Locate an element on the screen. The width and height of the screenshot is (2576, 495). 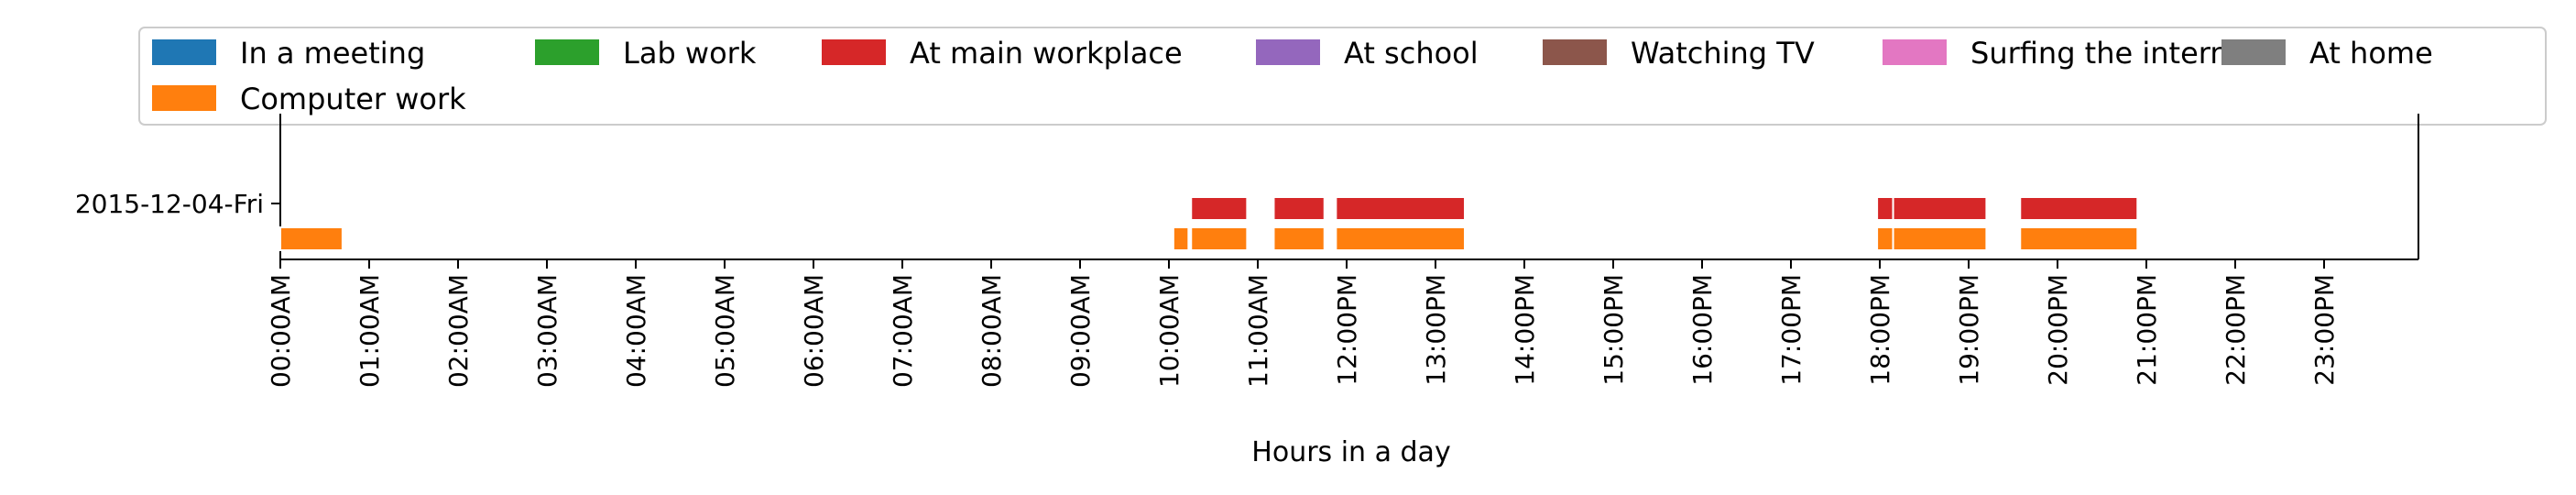
legend-entry-label: At home is located at coordinates (2371, 53).